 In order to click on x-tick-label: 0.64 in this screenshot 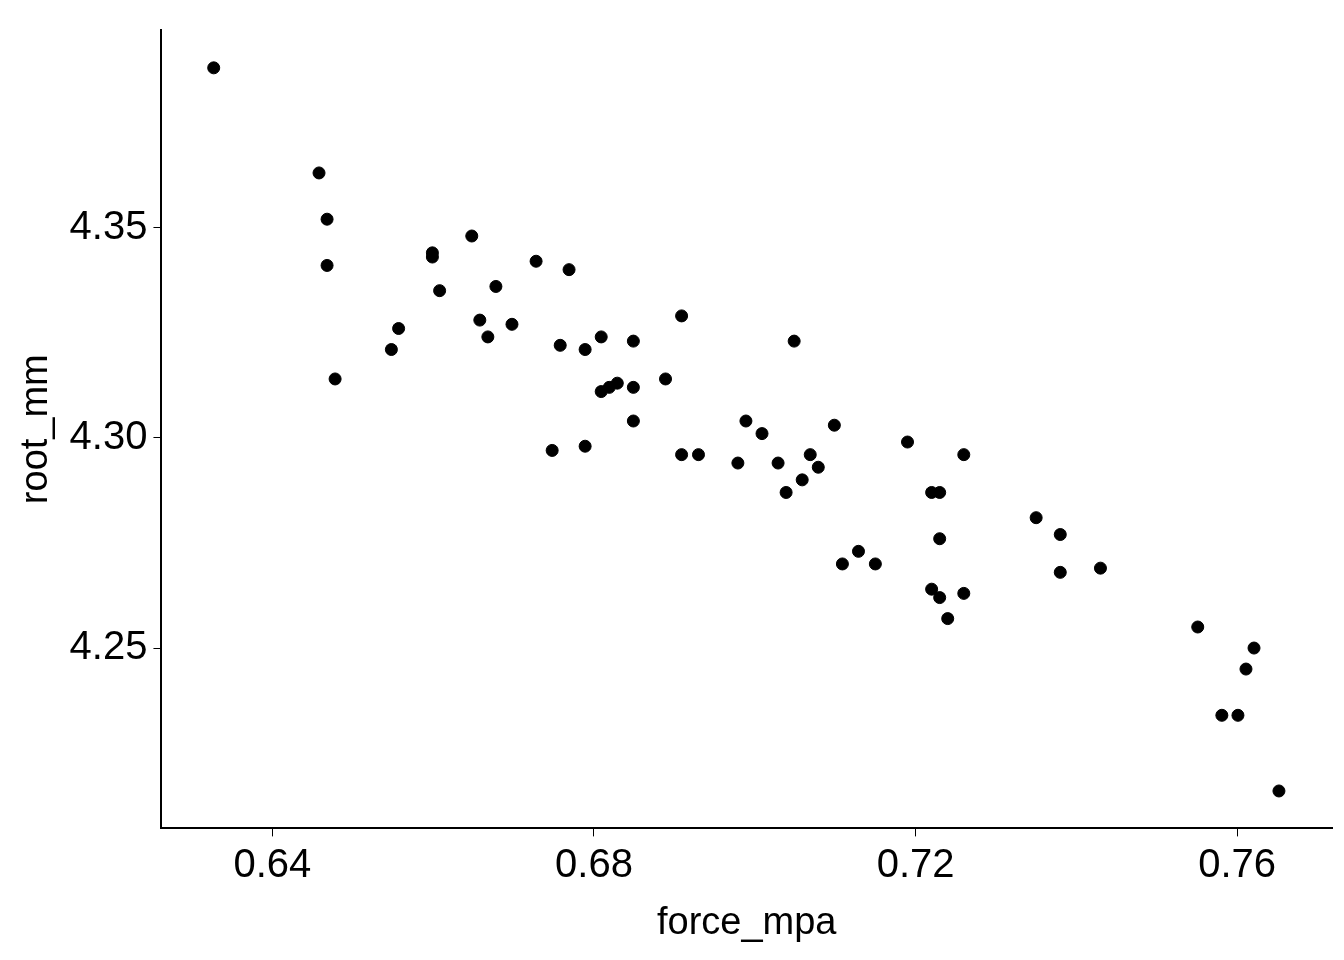, I will do `click(272, 863)`.